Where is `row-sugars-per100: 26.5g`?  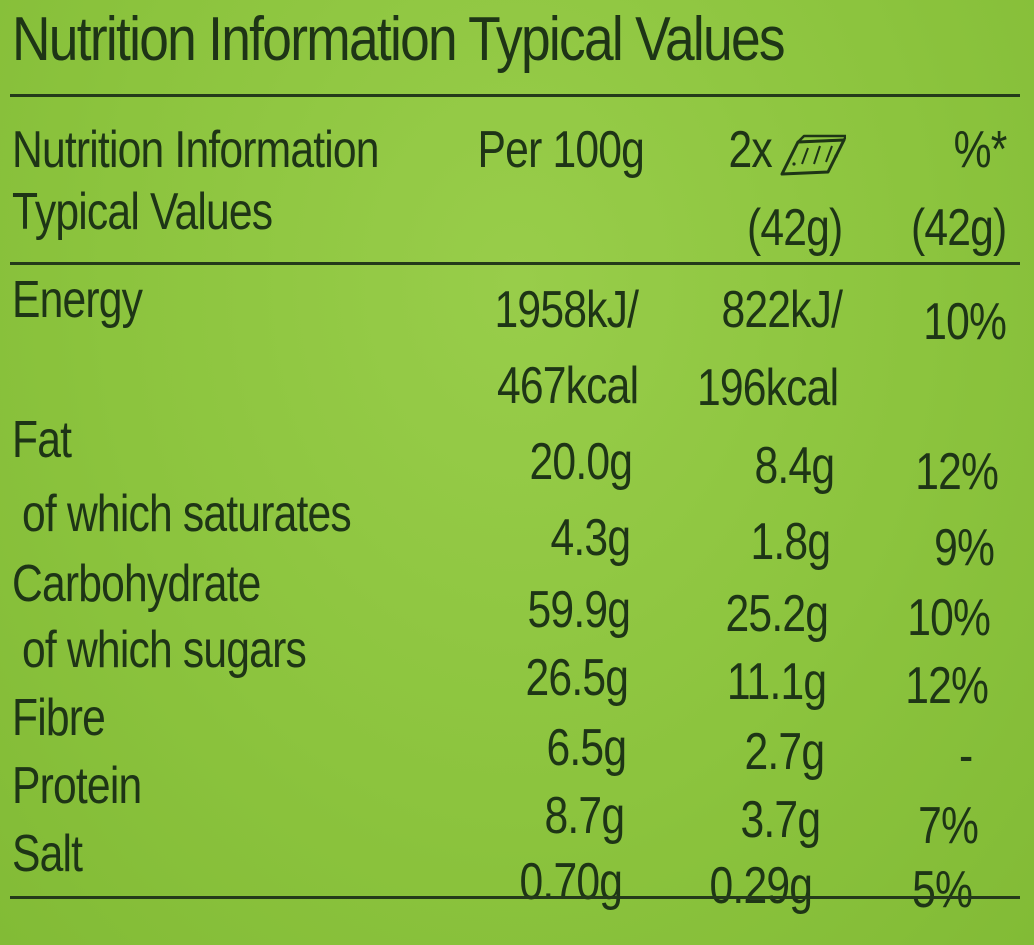 row-sugars-per100: 26.5g is located at coordinates (576, 678).